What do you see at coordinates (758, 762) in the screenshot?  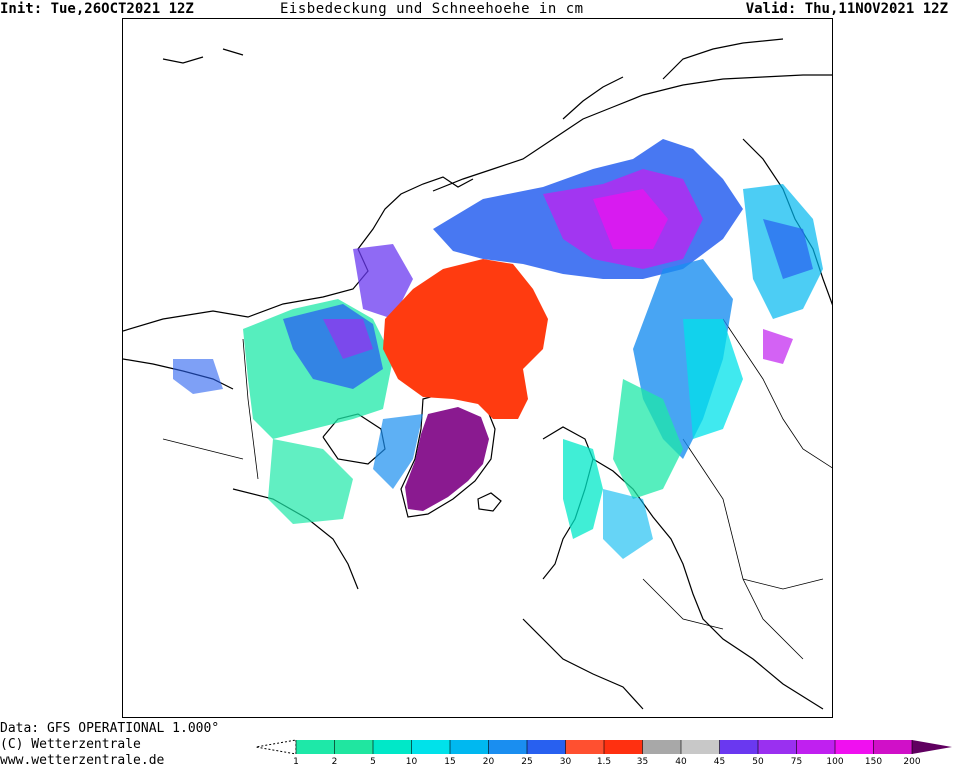 I see `scale-tick-label: 50` at bounding box center [758, 762].